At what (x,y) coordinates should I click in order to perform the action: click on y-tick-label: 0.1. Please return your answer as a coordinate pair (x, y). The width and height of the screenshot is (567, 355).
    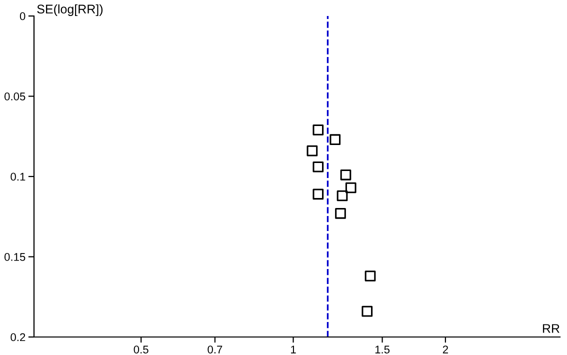
    Looking at the image, I should click on (18, 176).